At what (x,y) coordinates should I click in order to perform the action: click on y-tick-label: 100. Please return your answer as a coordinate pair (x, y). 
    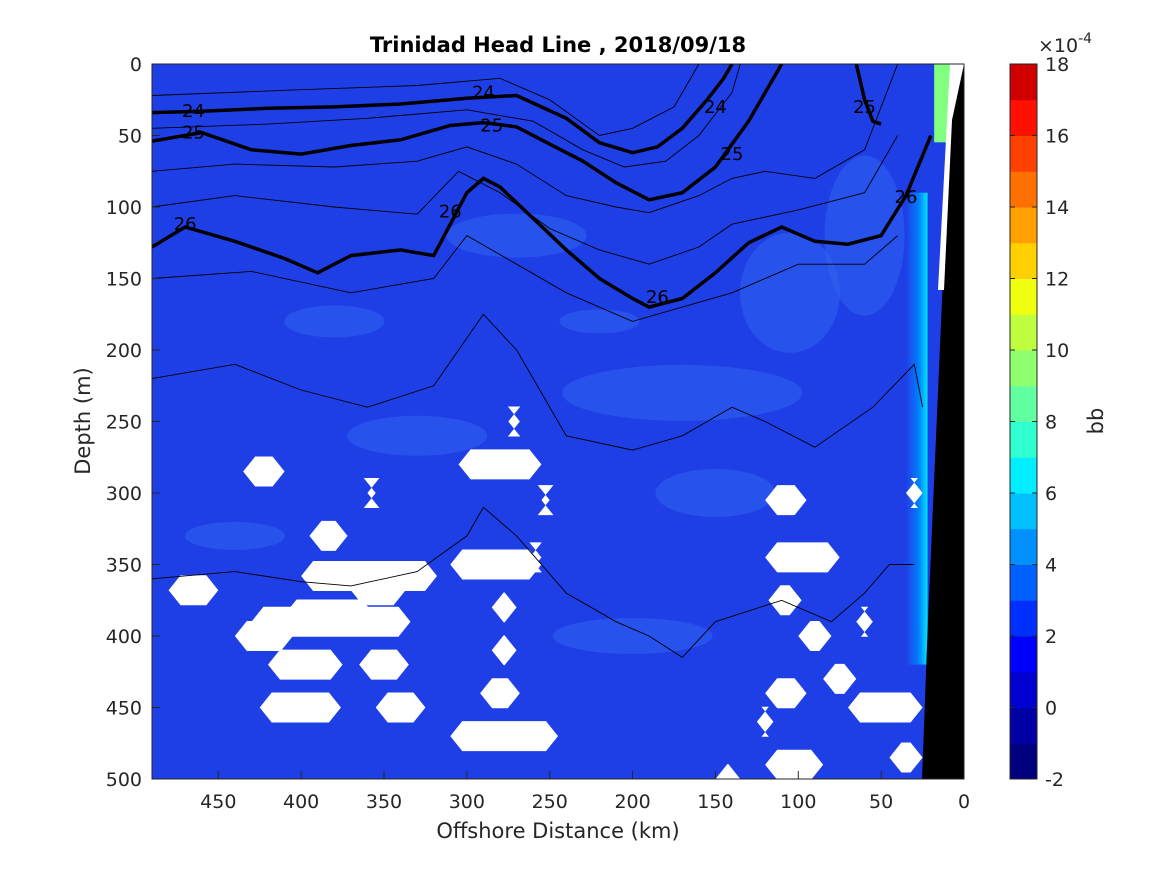
    Looking at the image, I should click on (124, 208).